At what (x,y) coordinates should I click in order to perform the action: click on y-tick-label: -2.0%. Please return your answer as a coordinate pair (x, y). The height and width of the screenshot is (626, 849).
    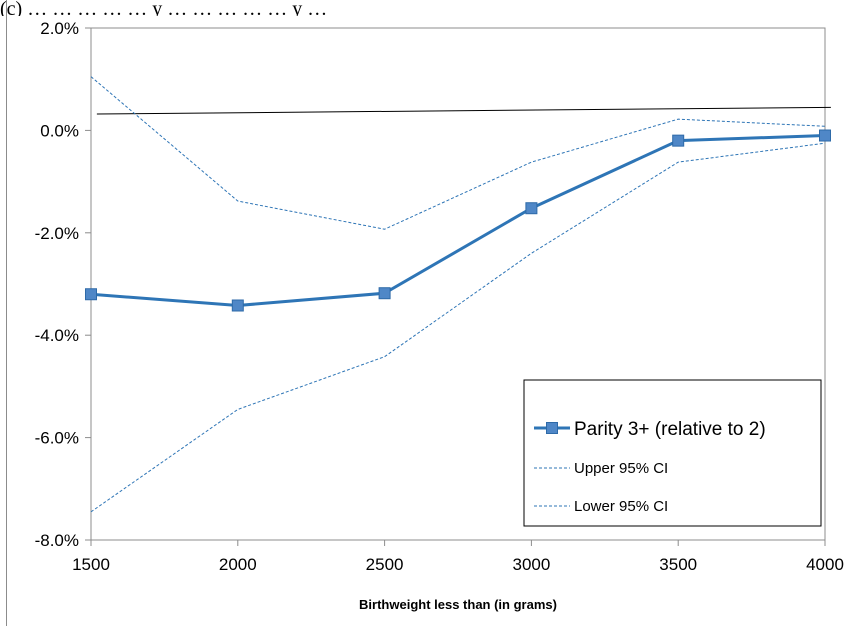
    Looking at the image, I should click on (57, 233).